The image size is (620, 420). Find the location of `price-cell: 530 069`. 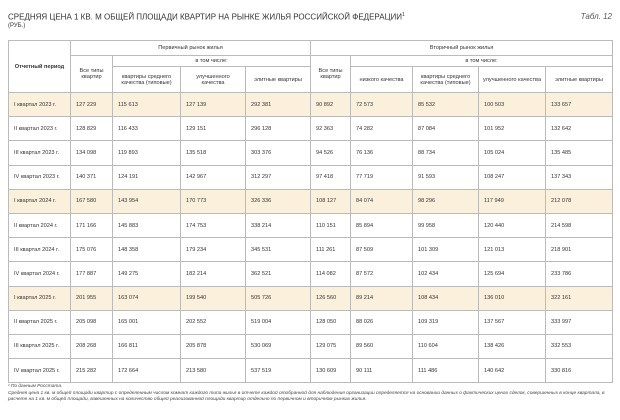

price-cell: 530 069 is located at coordinates (278, 346).